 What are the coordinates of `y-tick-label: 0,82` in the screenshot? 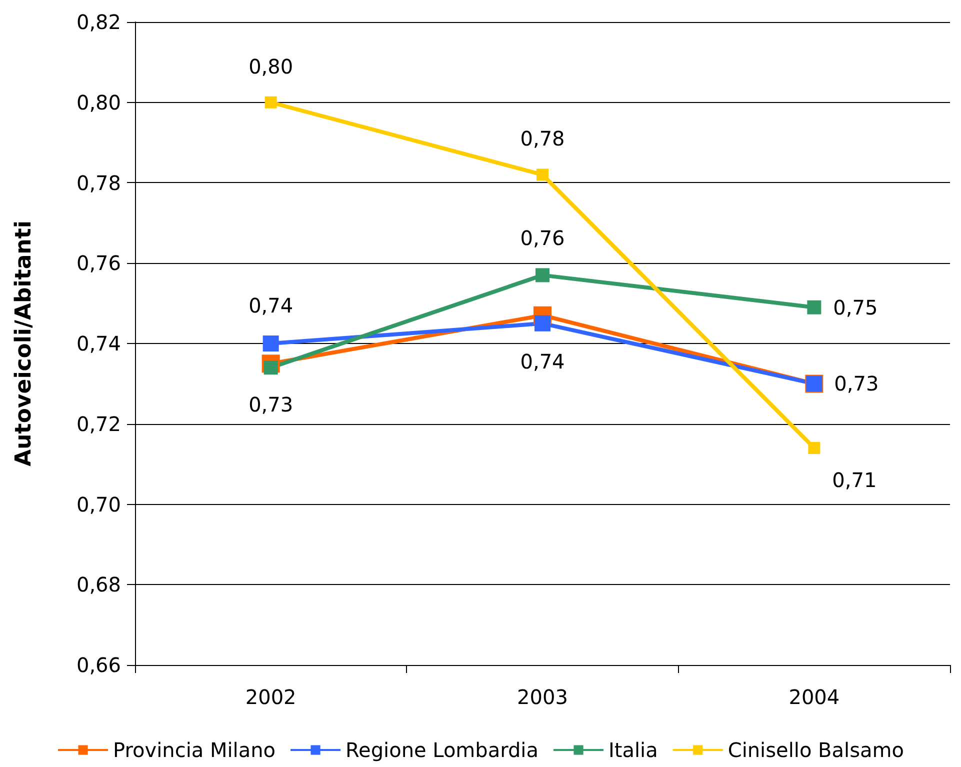 It's located at (98, 22).